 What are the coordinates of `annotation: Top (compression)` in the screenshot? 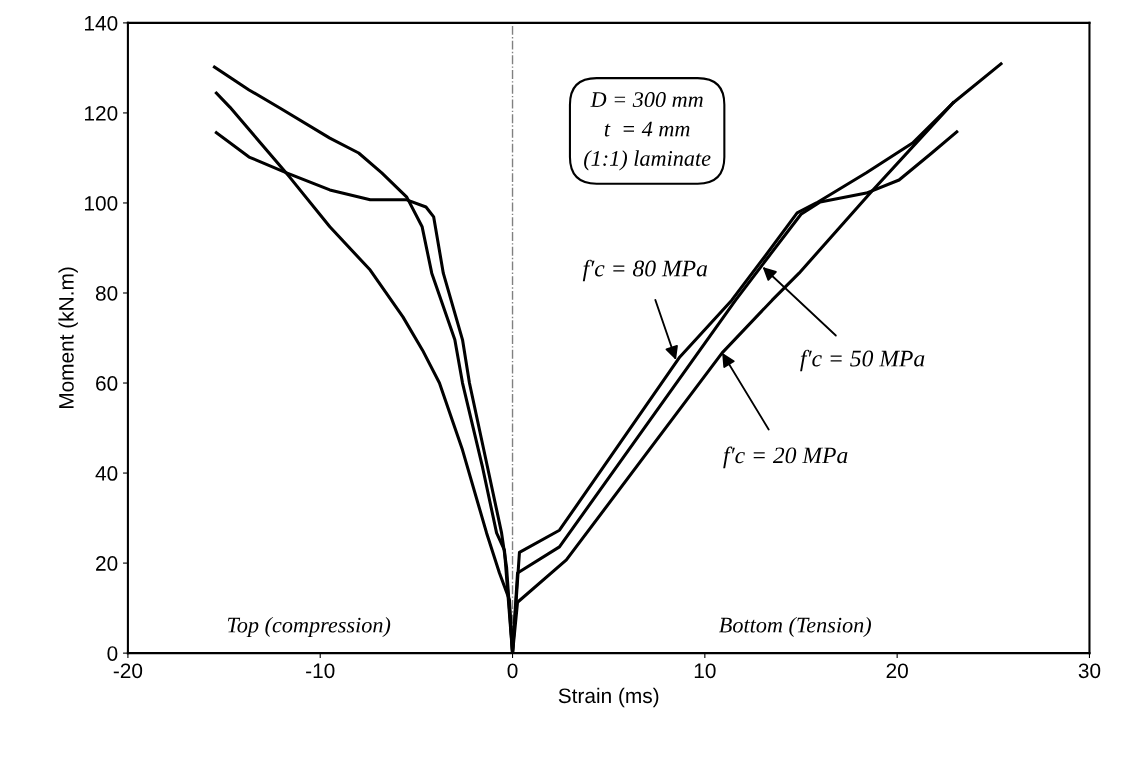 It's located at (309, 627).